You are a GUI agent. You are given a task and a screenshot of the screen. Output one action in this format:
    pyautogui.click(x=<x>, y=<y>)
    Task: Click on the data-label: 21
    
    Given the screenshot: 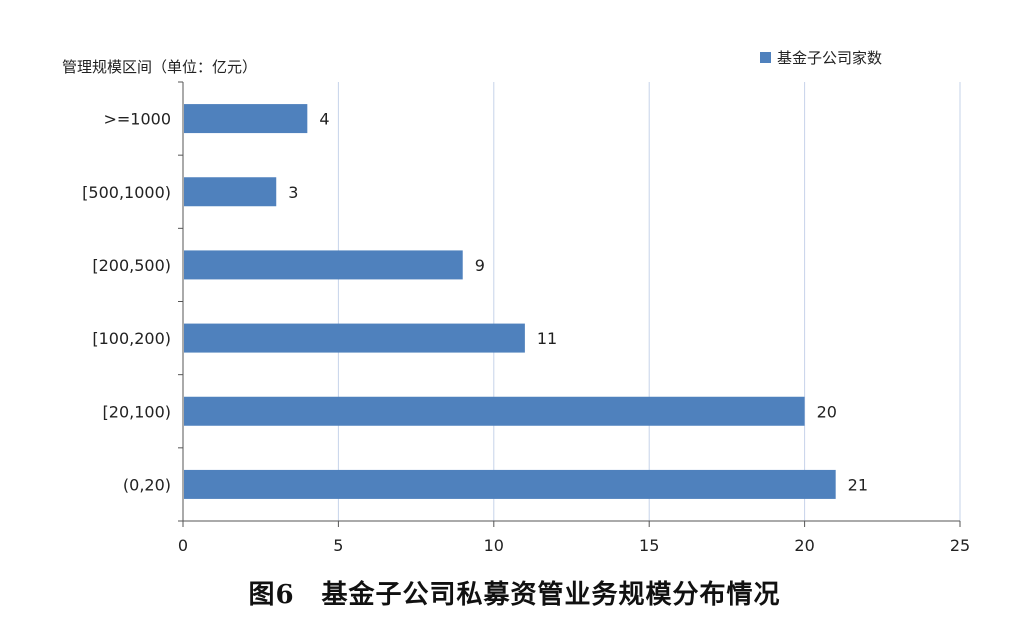 What is the action you would take?
    pyautogui.click(x=858, y=484)
    